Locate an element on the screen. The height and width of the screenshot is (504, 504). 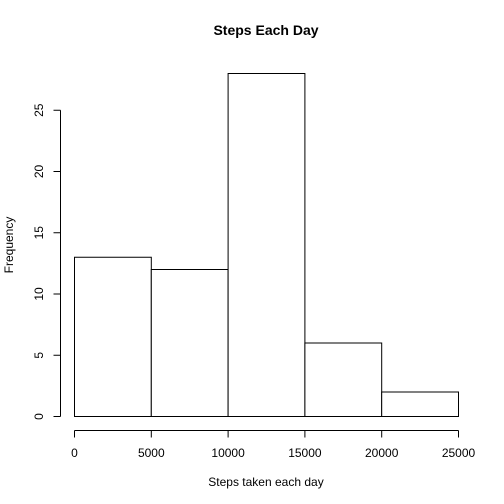
x-tick-label-0: 0 is located at coordinates (74, 453).